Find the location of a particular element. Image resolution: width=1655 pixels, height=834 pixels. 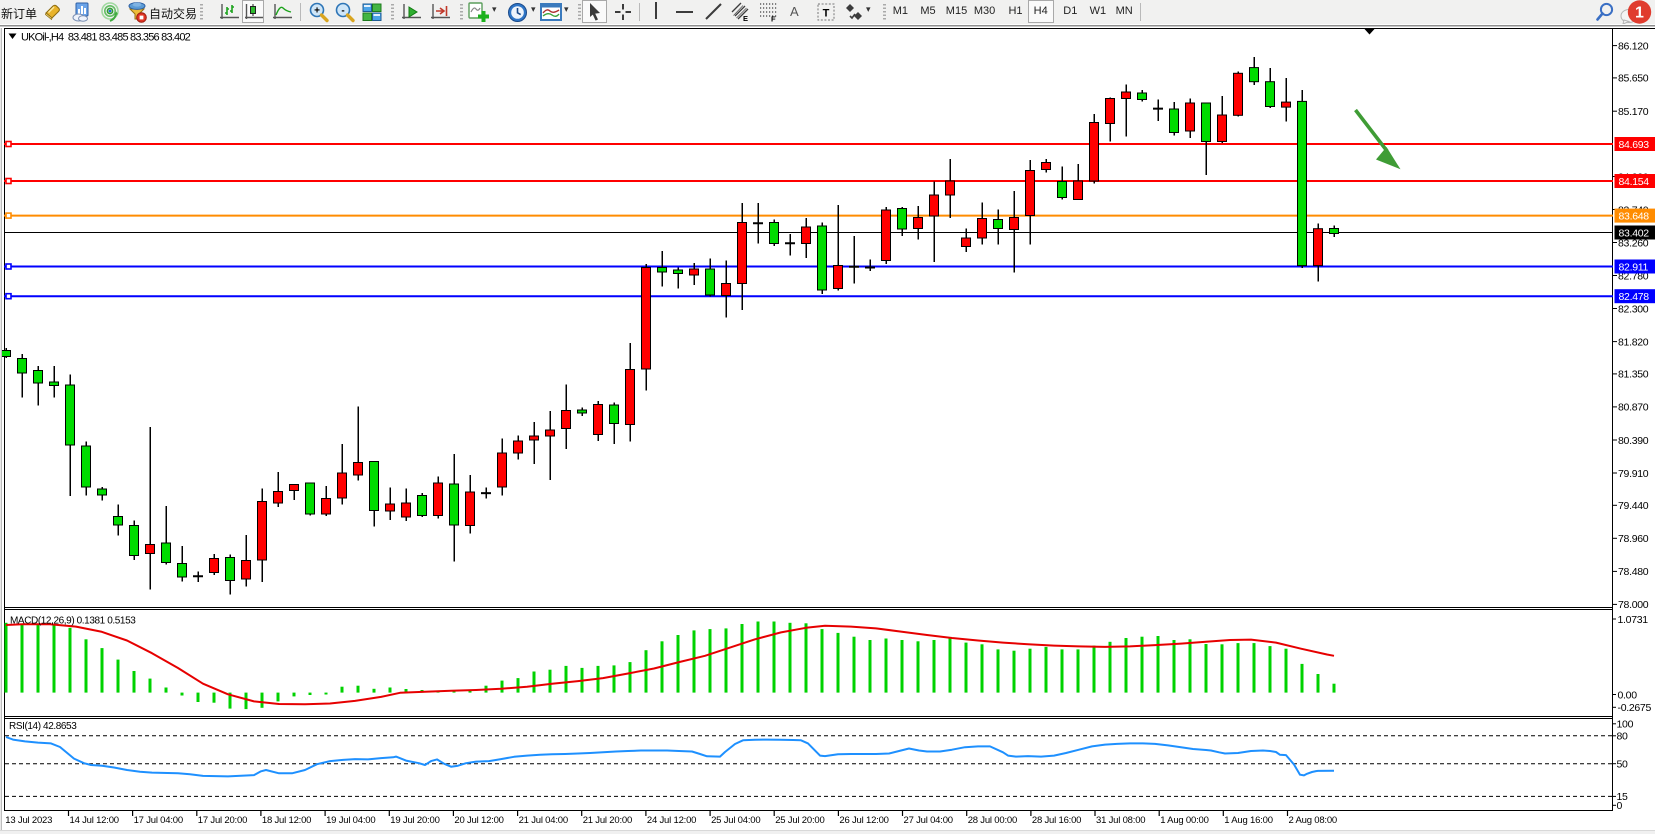

svg-text: 28 Jul 00:00 is located at coordinates (992, 820).